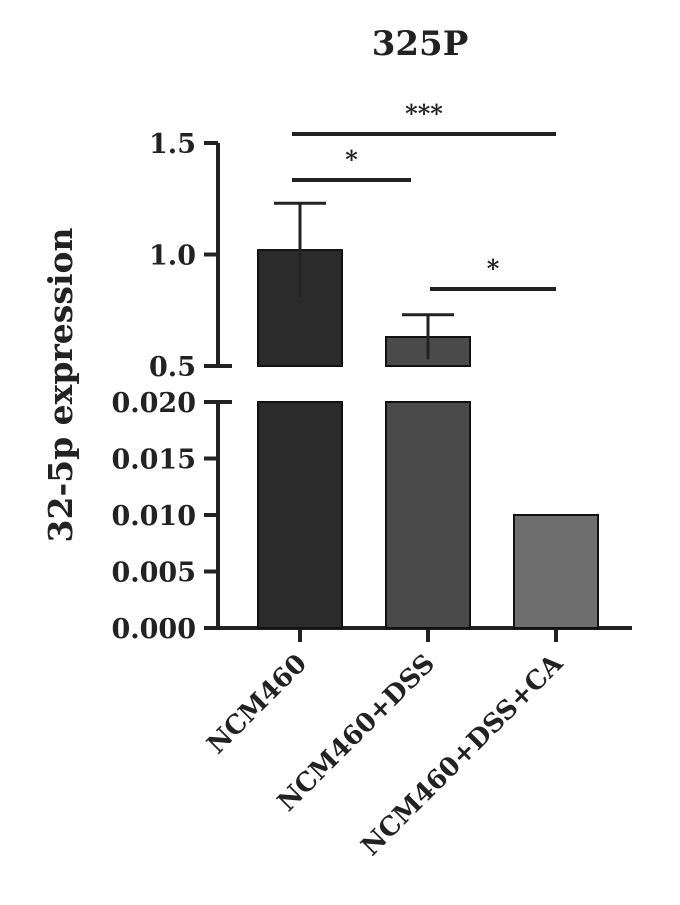 The height and width of the screenshot is (905, 680). I want to click on x-tick-label: NCM460, so click(257, 704).